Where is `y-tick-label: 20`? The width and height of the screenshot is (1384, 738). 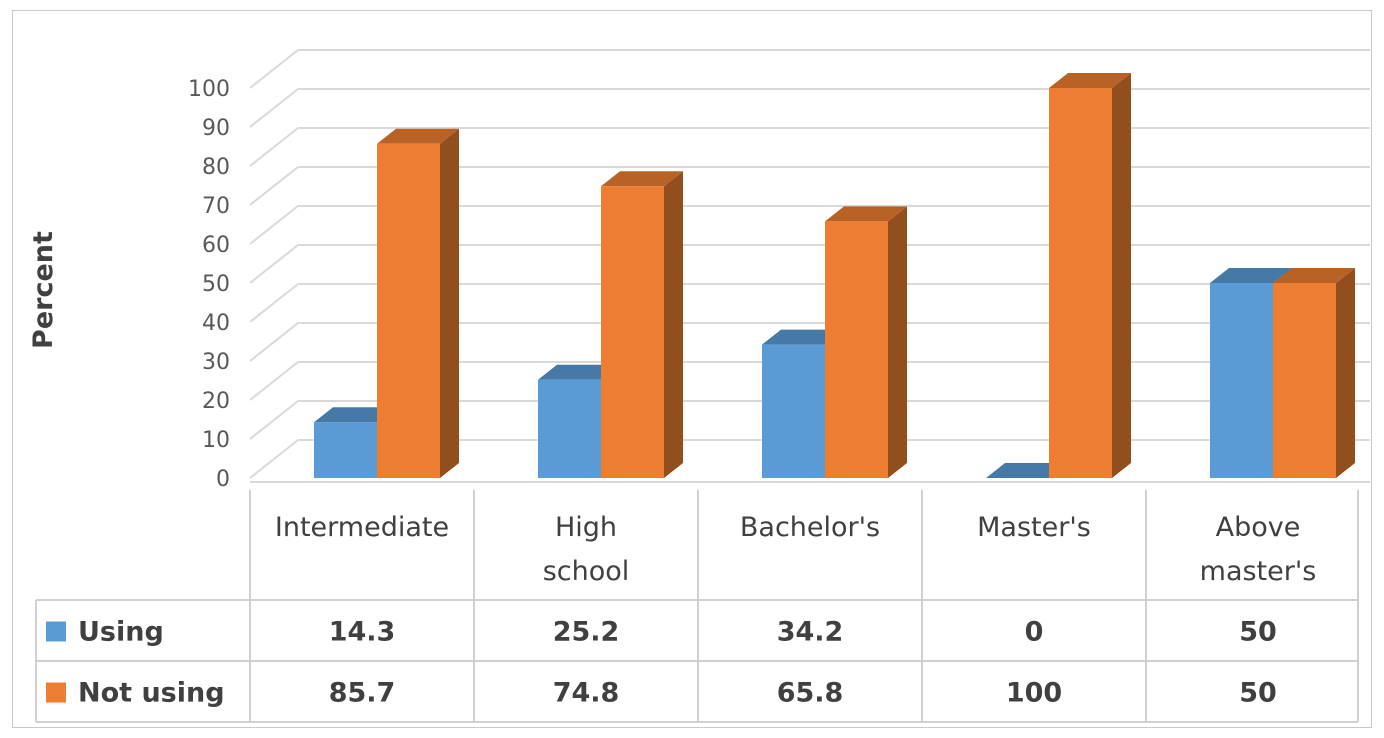
y-tick-label: 20 is located at coordinates (216, 401).